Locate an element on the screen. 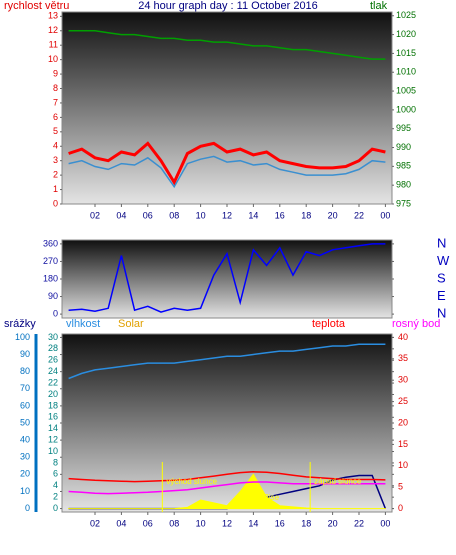  y-tick-label: 60 is located at coordinates (25, 405).